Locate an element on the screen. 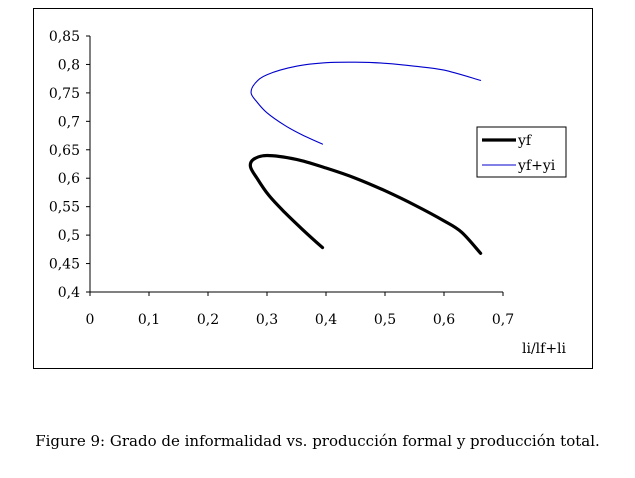 Image resolution: width=635 pixels, height=478 pixels. legend-label: yf+yi is located at coordinates (536, 166).